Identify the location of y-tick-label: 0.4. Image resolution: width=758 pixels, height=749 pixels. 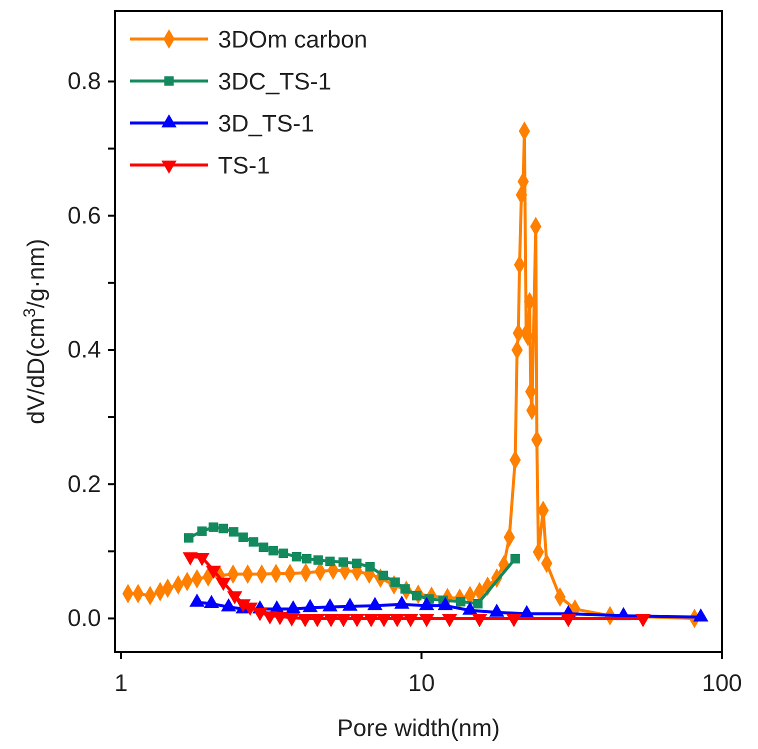
(84, 350).